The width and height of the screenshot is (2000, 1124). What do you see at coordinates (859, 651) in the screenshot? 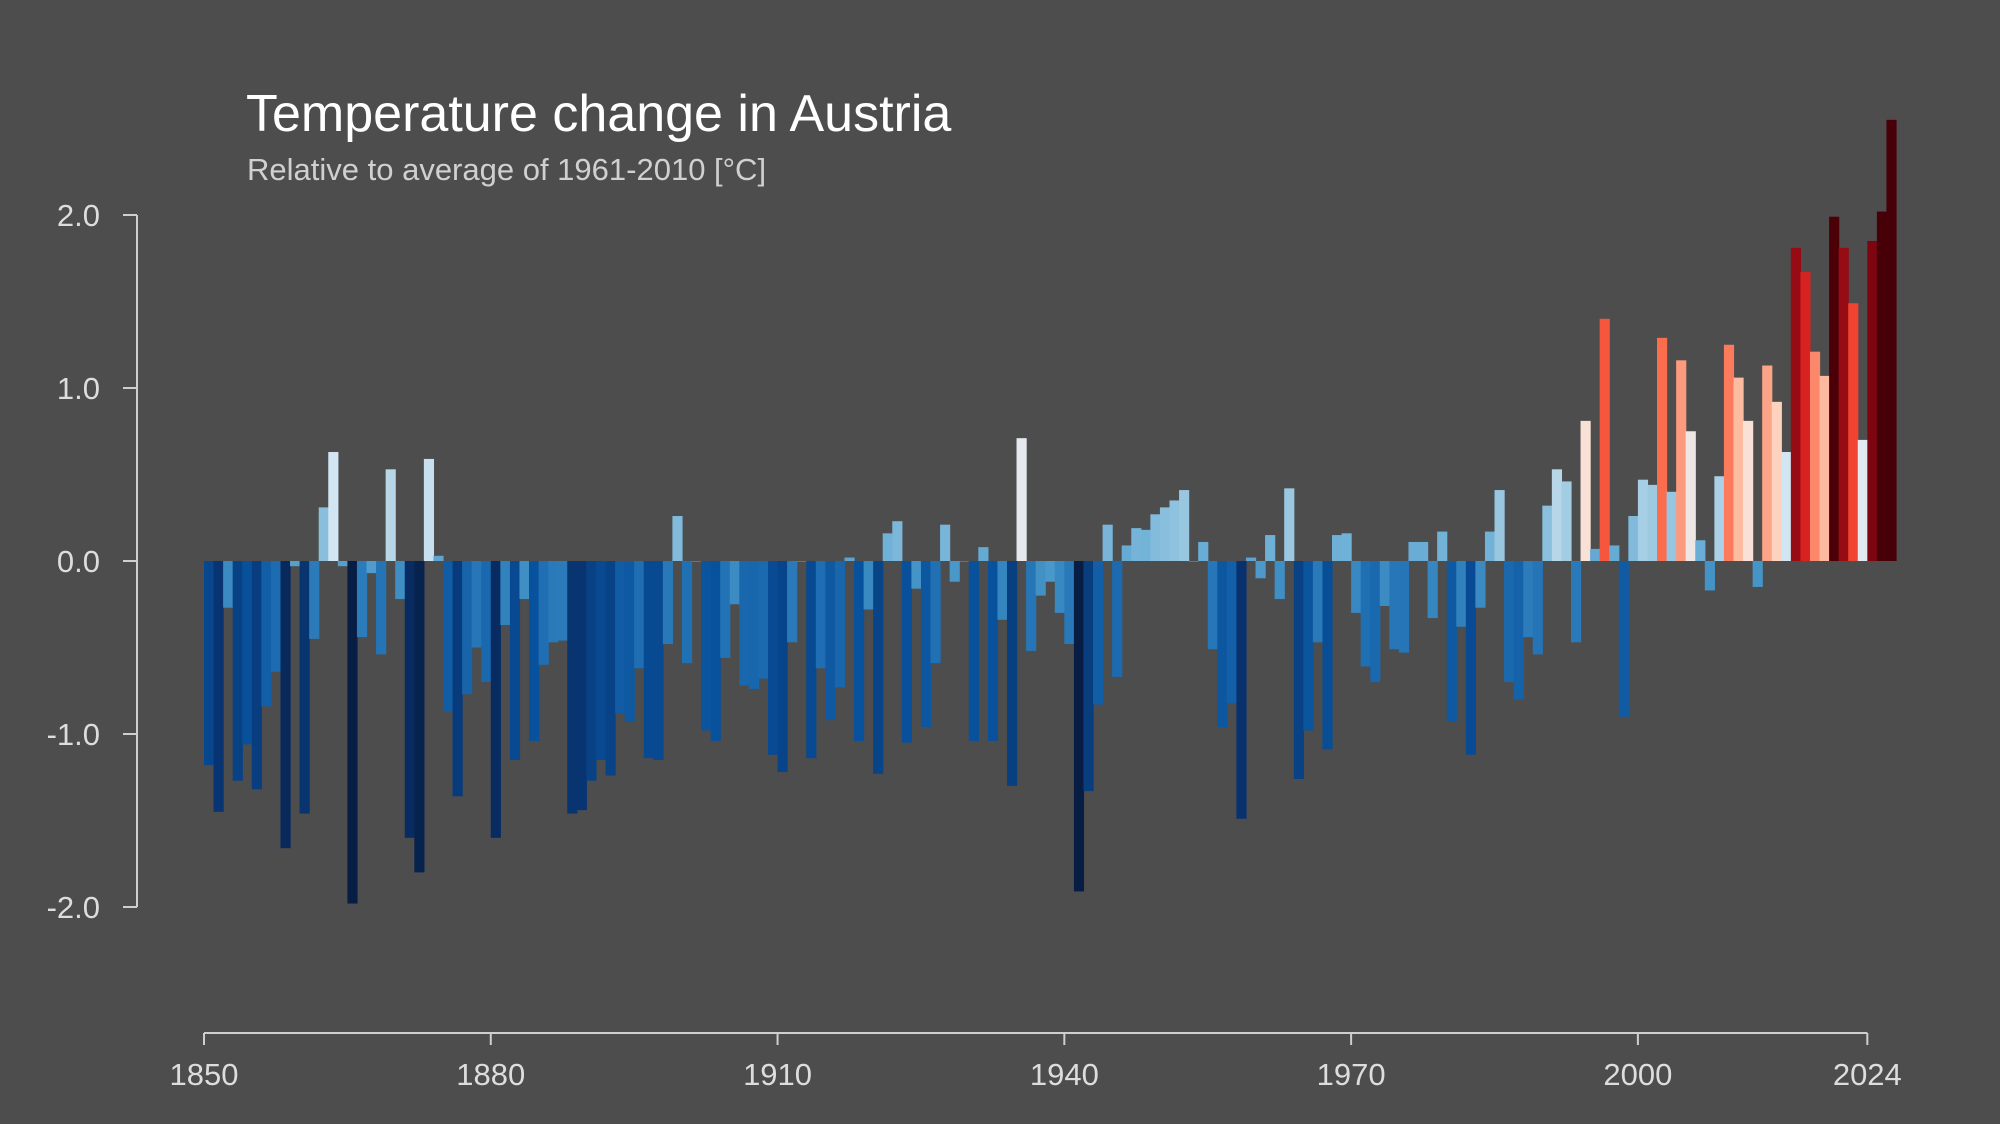
I see `bar-1918` at bounding box center [859, 651].